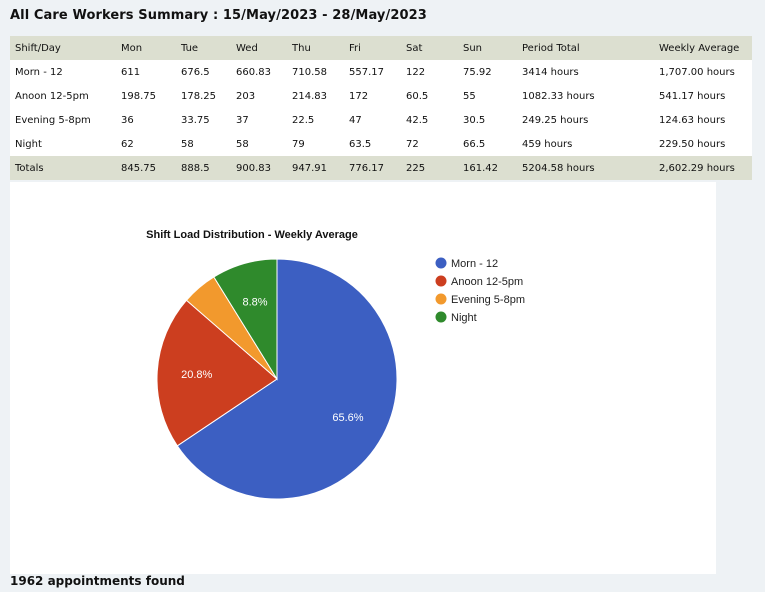  Describe the element at coordinates (252, 235) in the screenshot. I see `chart-title: Shift Load Distribution - Weekly Average` at that location.